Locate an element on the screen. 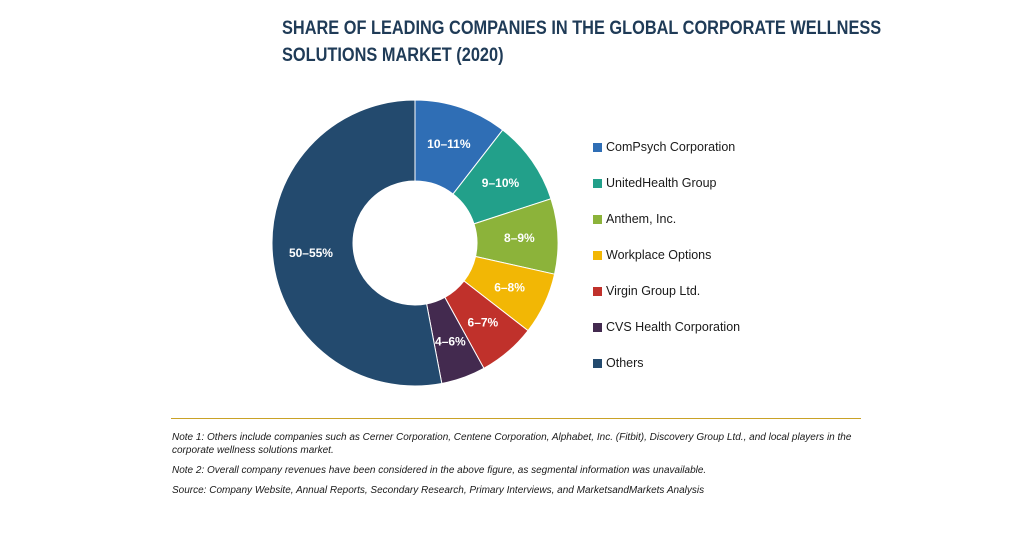 This screenshot has width=1024, height=536. legend-item-1: UnitedHealth Group is located at coordinates (666, 183).